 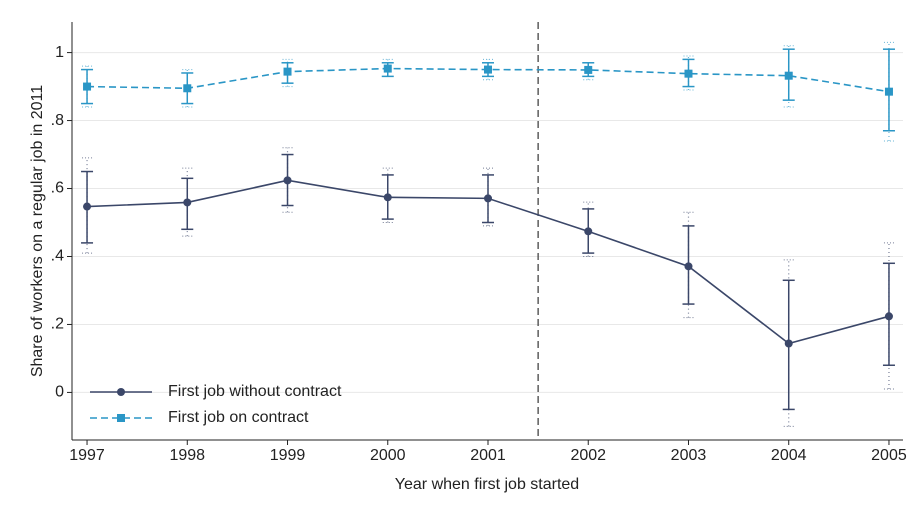 What do you see at coordinates (187, 455) in the screenshot?
I see `x-tick-label: 1998` at bounding box center [187, 455].